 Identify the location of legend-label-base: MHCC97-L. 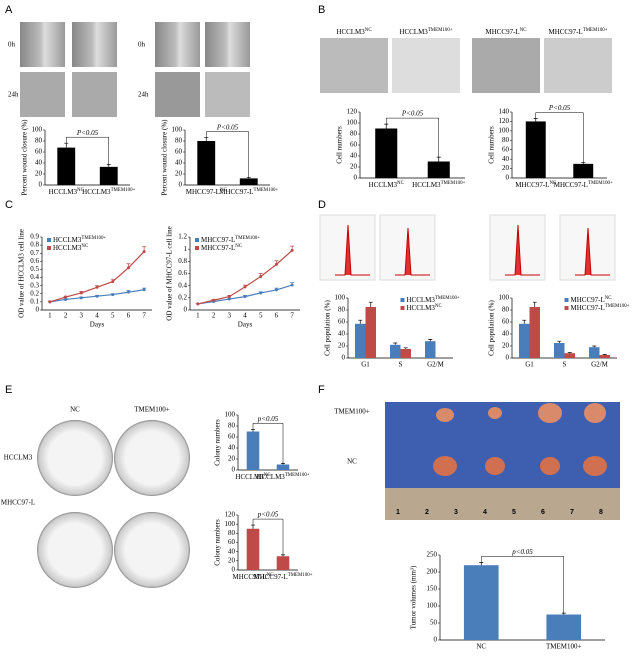
(588, 308).